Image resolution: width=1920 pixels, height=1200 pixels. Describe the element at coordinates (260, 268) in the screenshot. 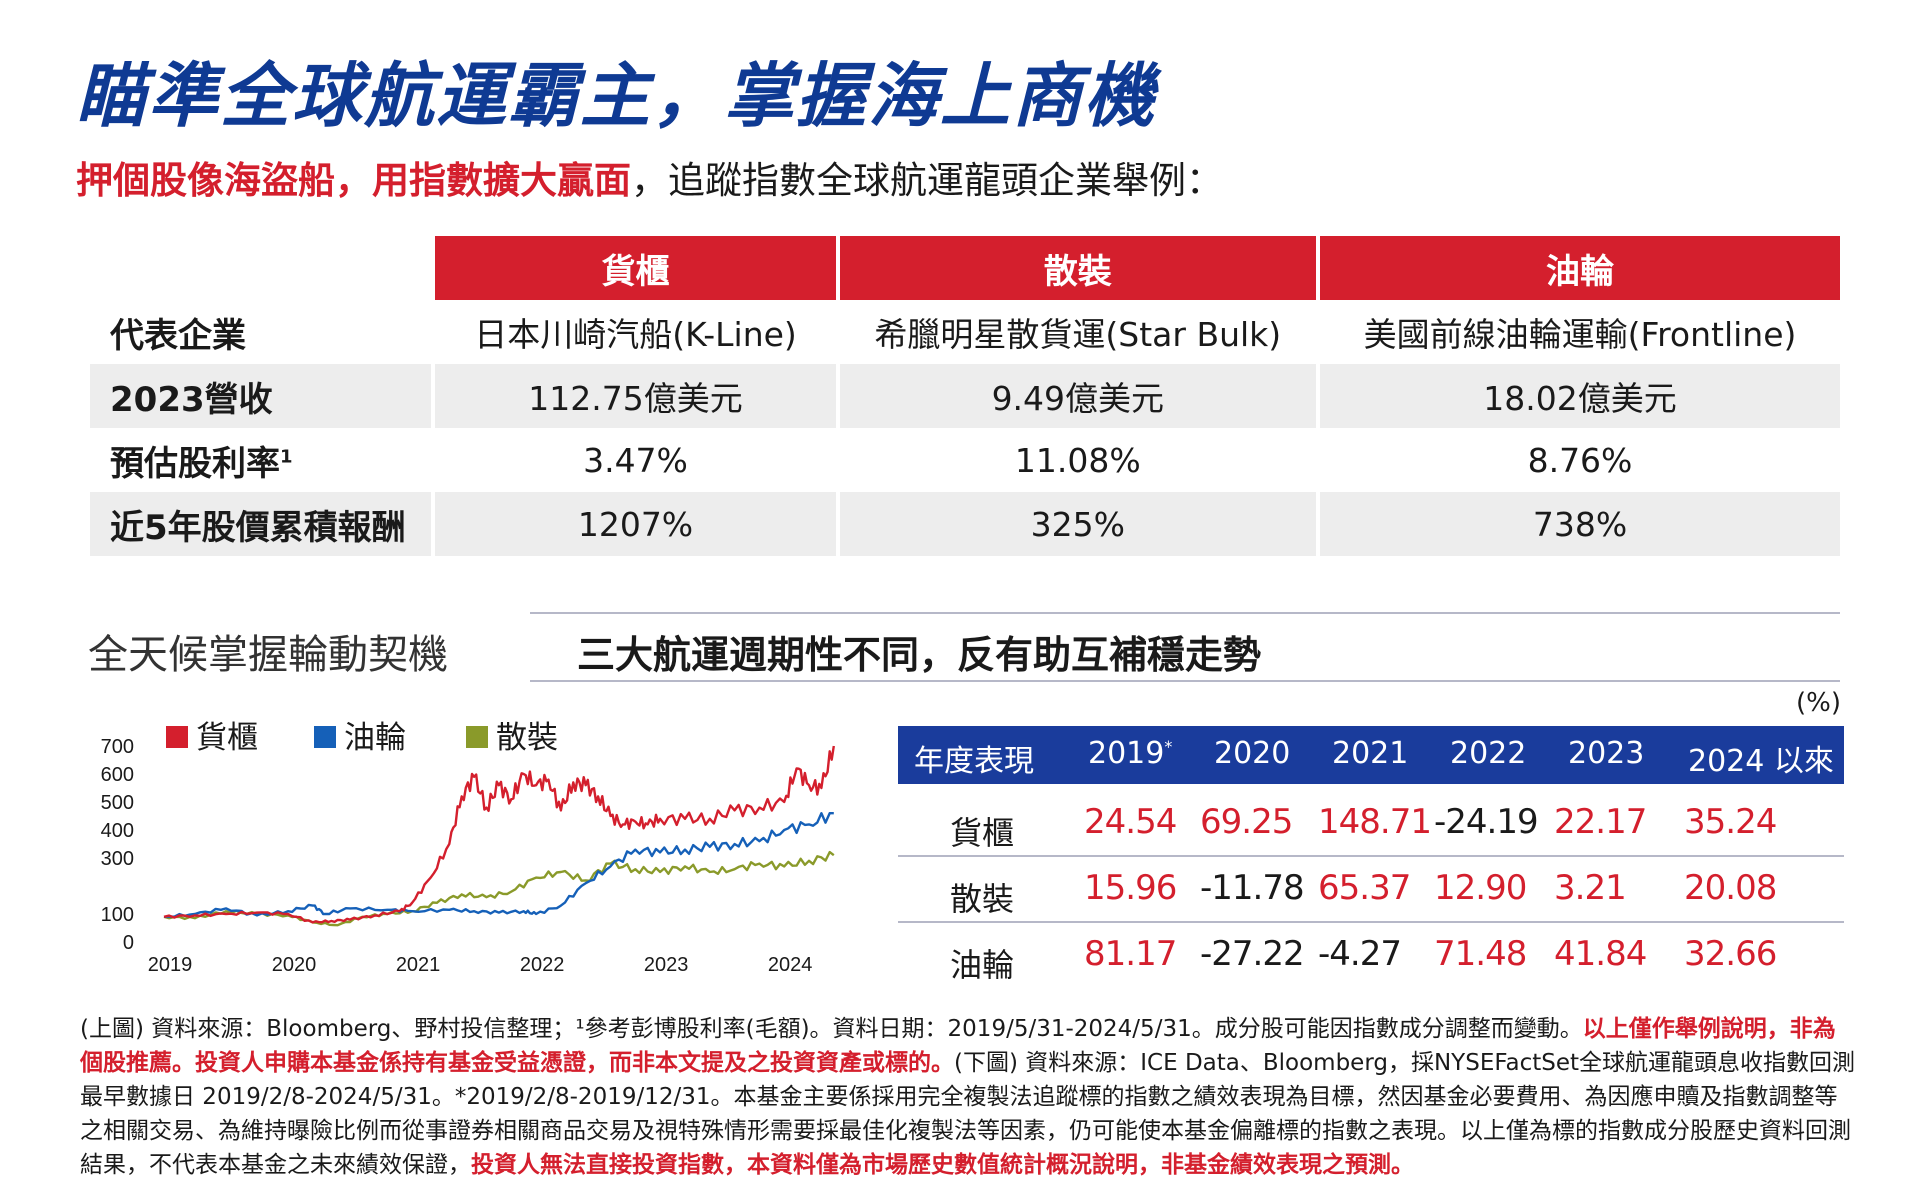

I see `table-corner-cell` at that location.